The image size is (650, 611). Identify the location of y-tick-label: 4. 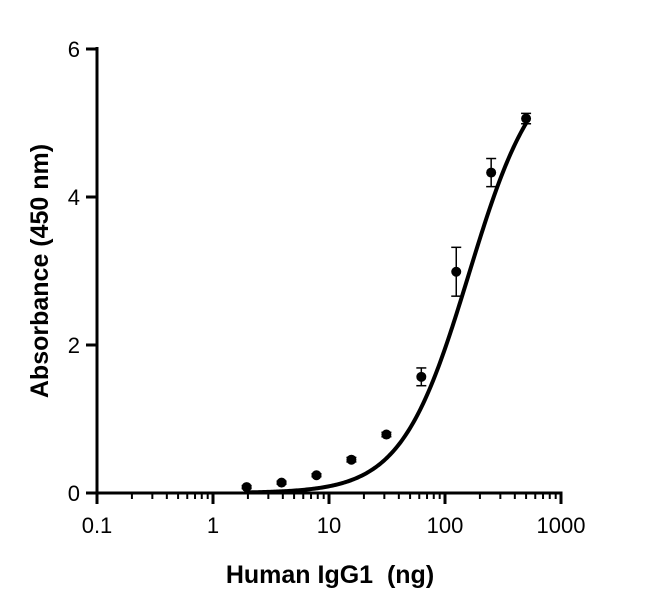
(74, 197).